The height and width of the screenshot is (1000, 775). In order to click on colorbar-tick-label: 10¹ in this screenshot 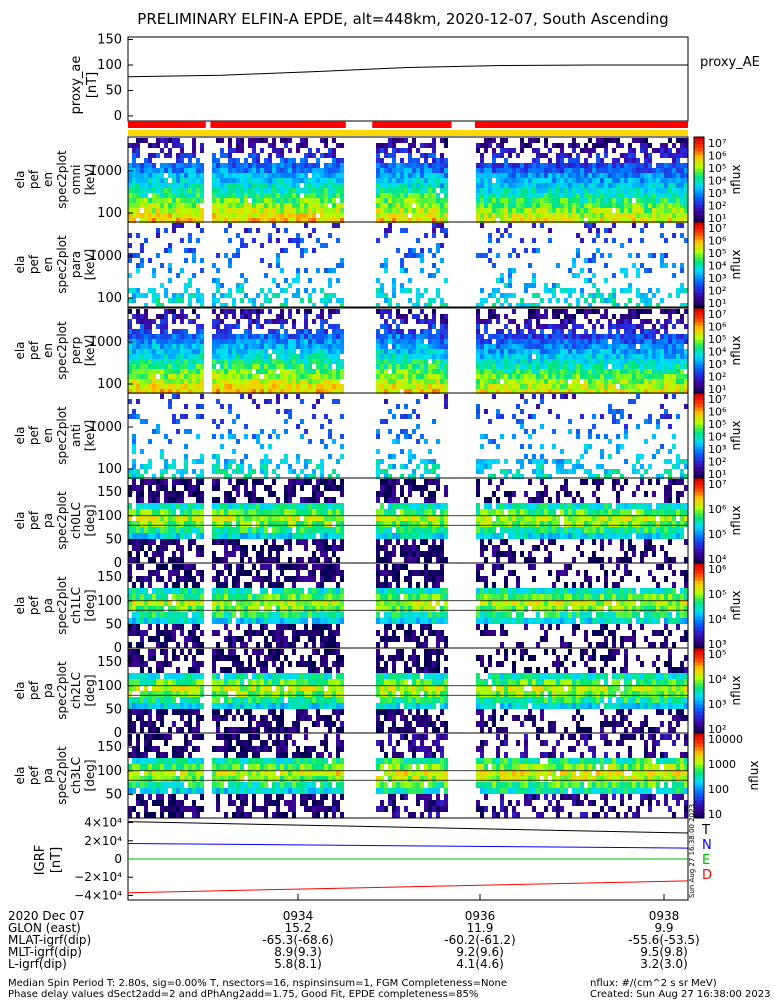, I will do `click(717, 218)`.